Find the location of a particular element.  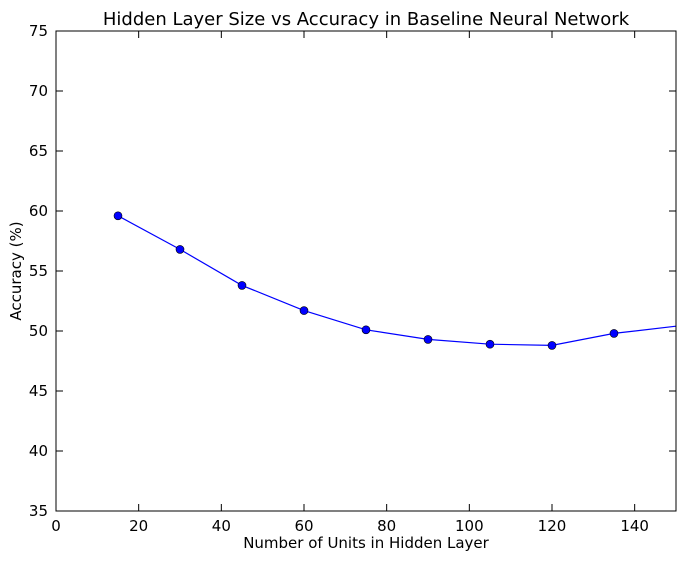

x-tick-label: 20 is located at coordinates (138, 526).